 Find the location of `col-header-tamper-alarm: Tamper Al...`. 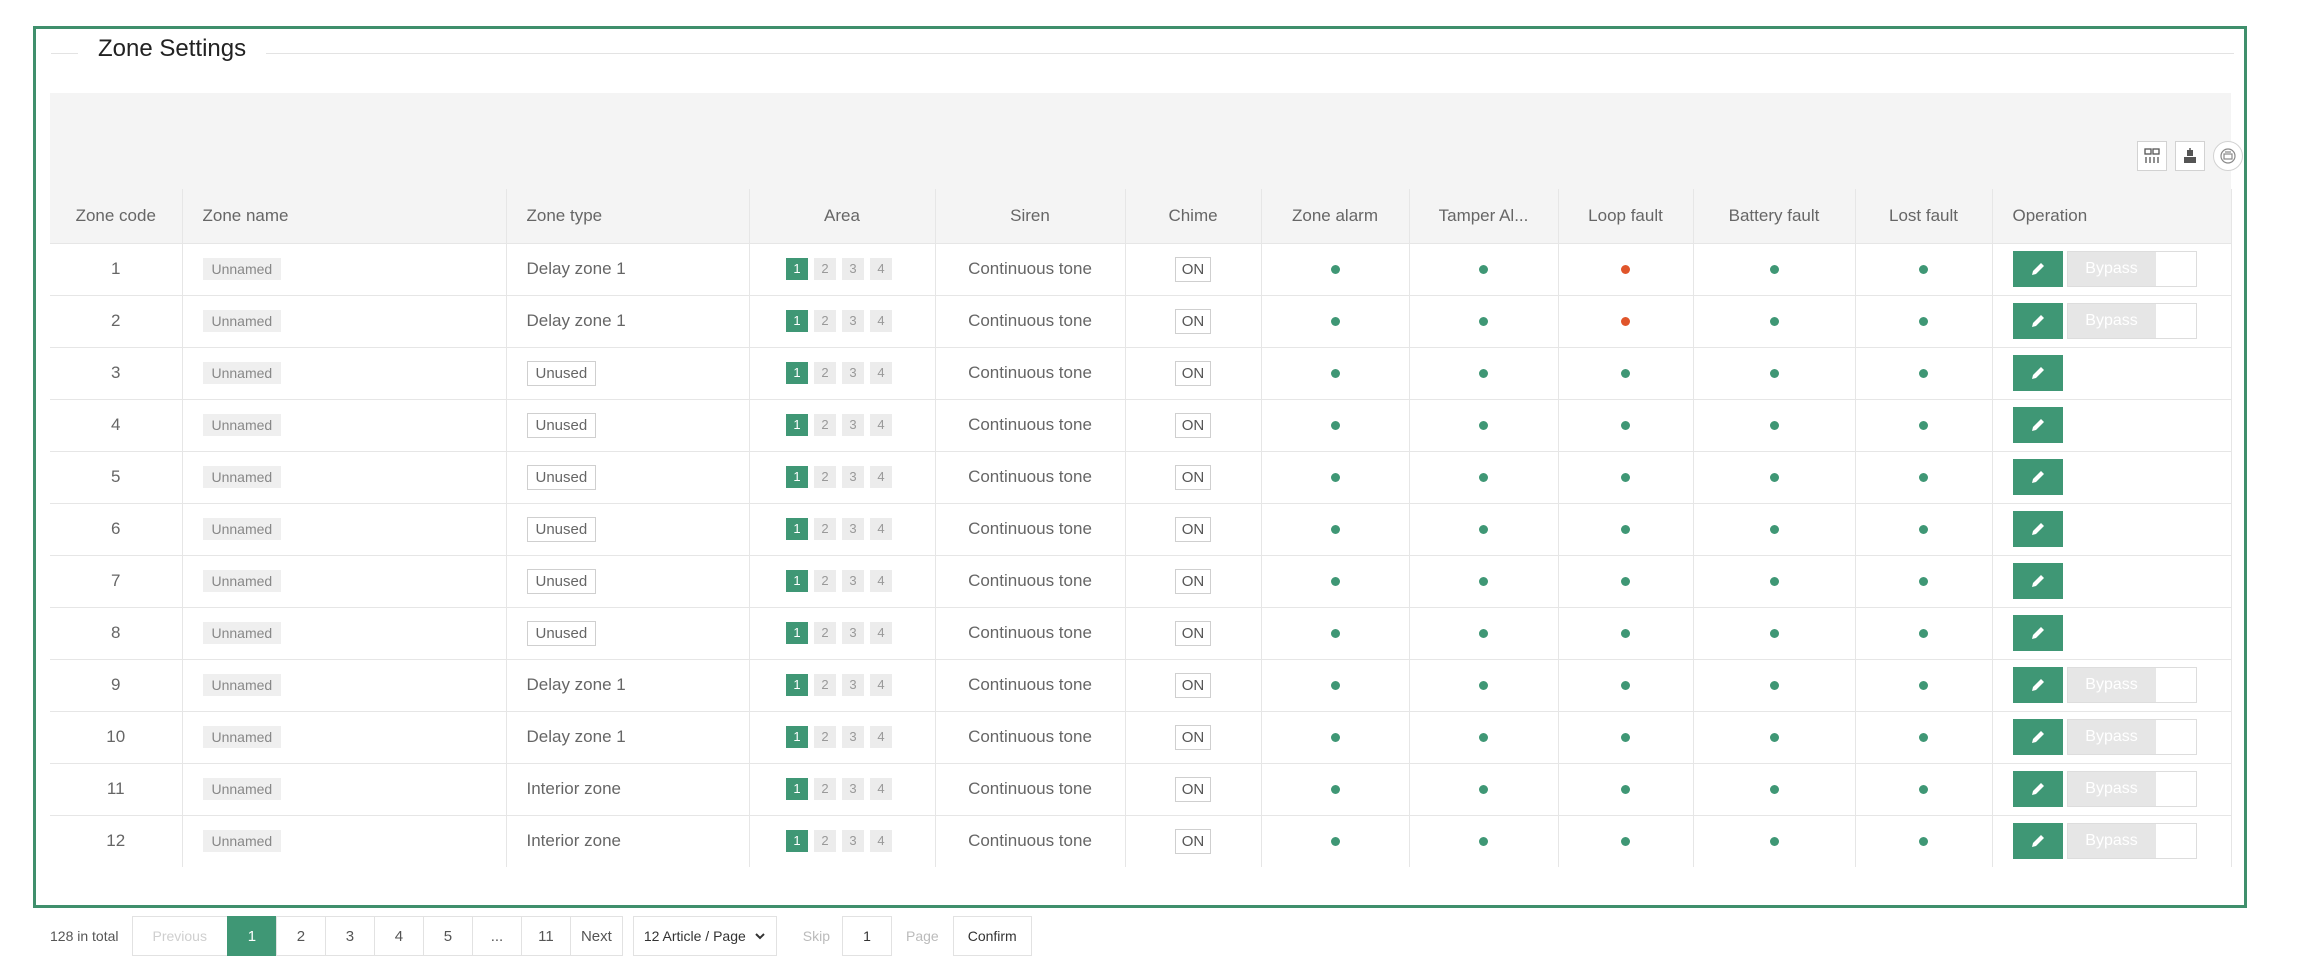

col-header-tamper-alarm: Tamper Al... is located at coordinates (1484, 216).